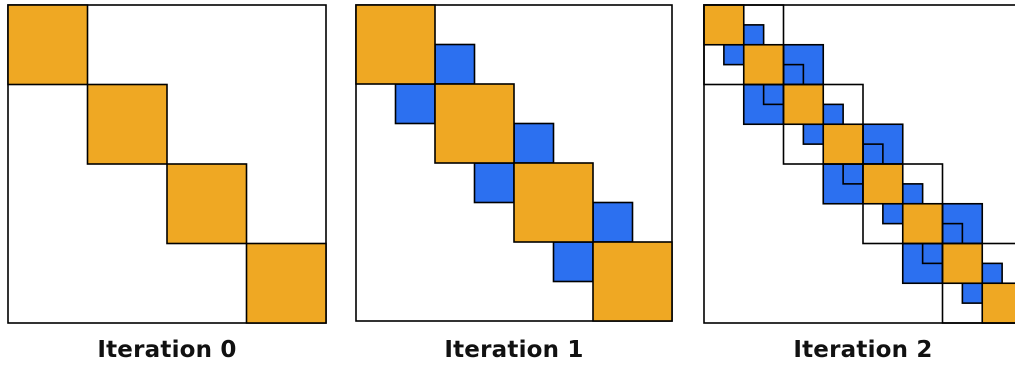 This screenshot has height=366, width=1015. I want to click on caption-iteration-2: Iteration 2, so click(863, 350).